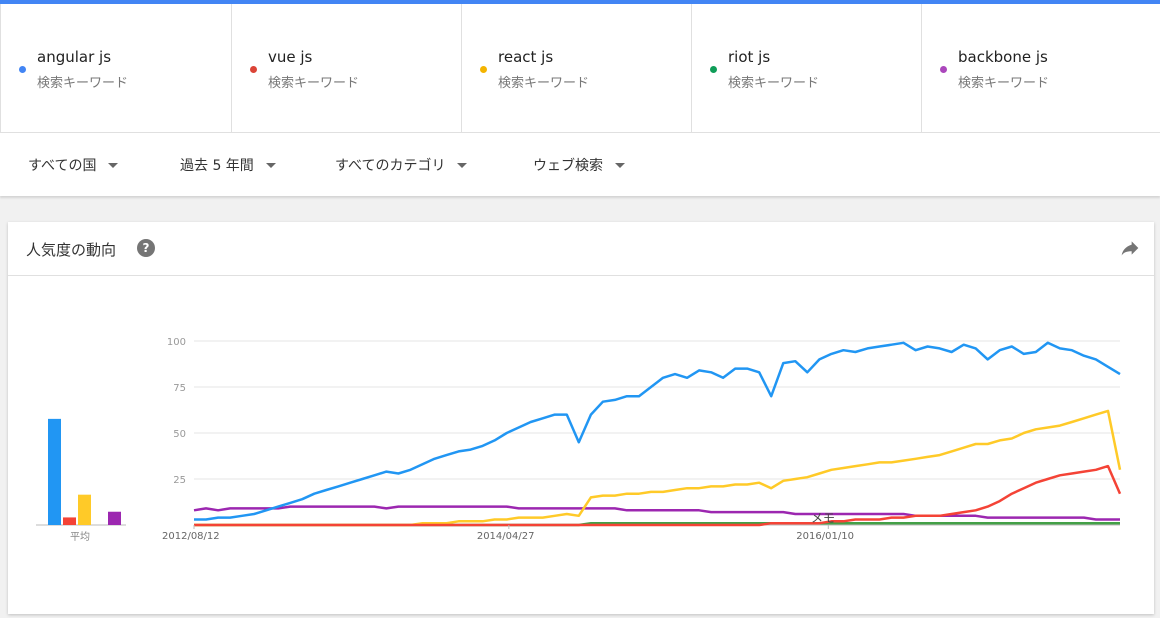 This screenshot has height=618, width=1160. I want to click on period-dropdown: 過去 5 年間, so click(228, 165).